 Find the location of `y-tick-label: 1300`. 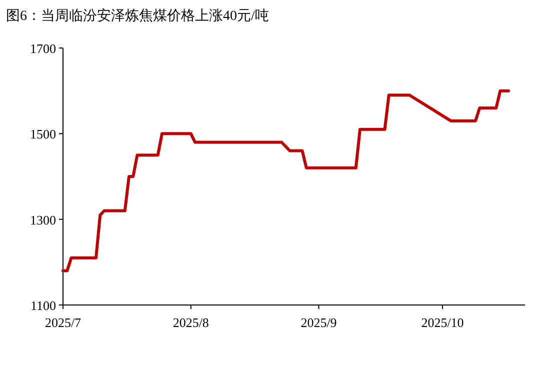

y-tick-label: 1300 is located at coordinates (43, 220).